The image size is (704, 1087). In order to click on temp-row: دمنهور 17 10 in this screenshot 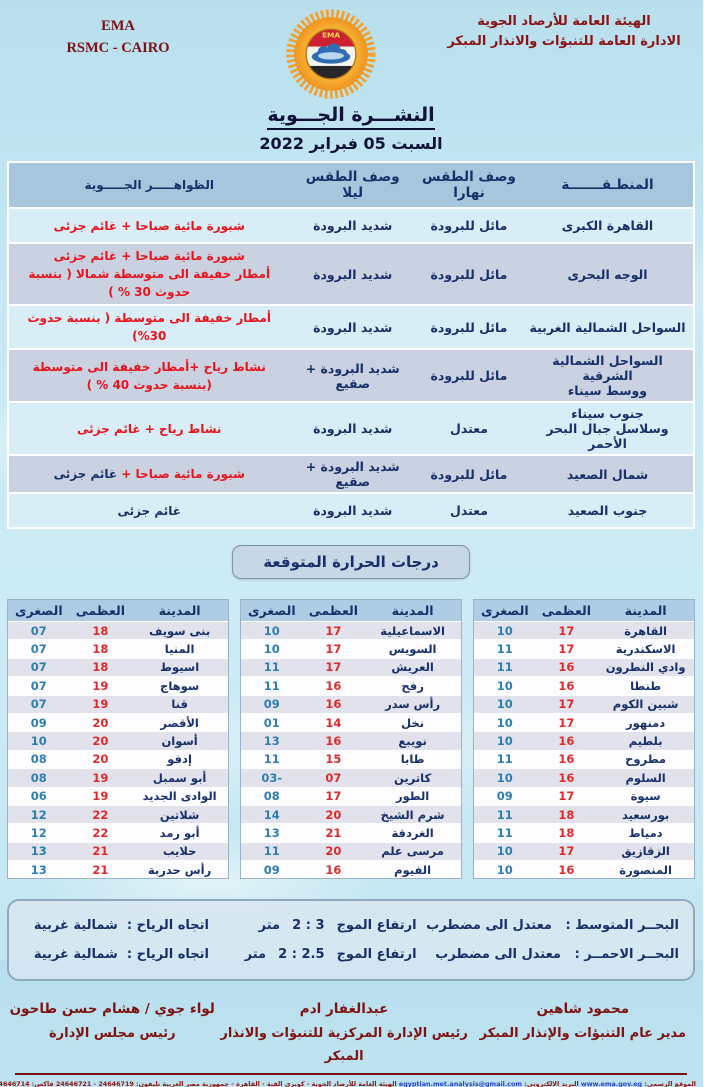, I will do `click(585, 722)`.